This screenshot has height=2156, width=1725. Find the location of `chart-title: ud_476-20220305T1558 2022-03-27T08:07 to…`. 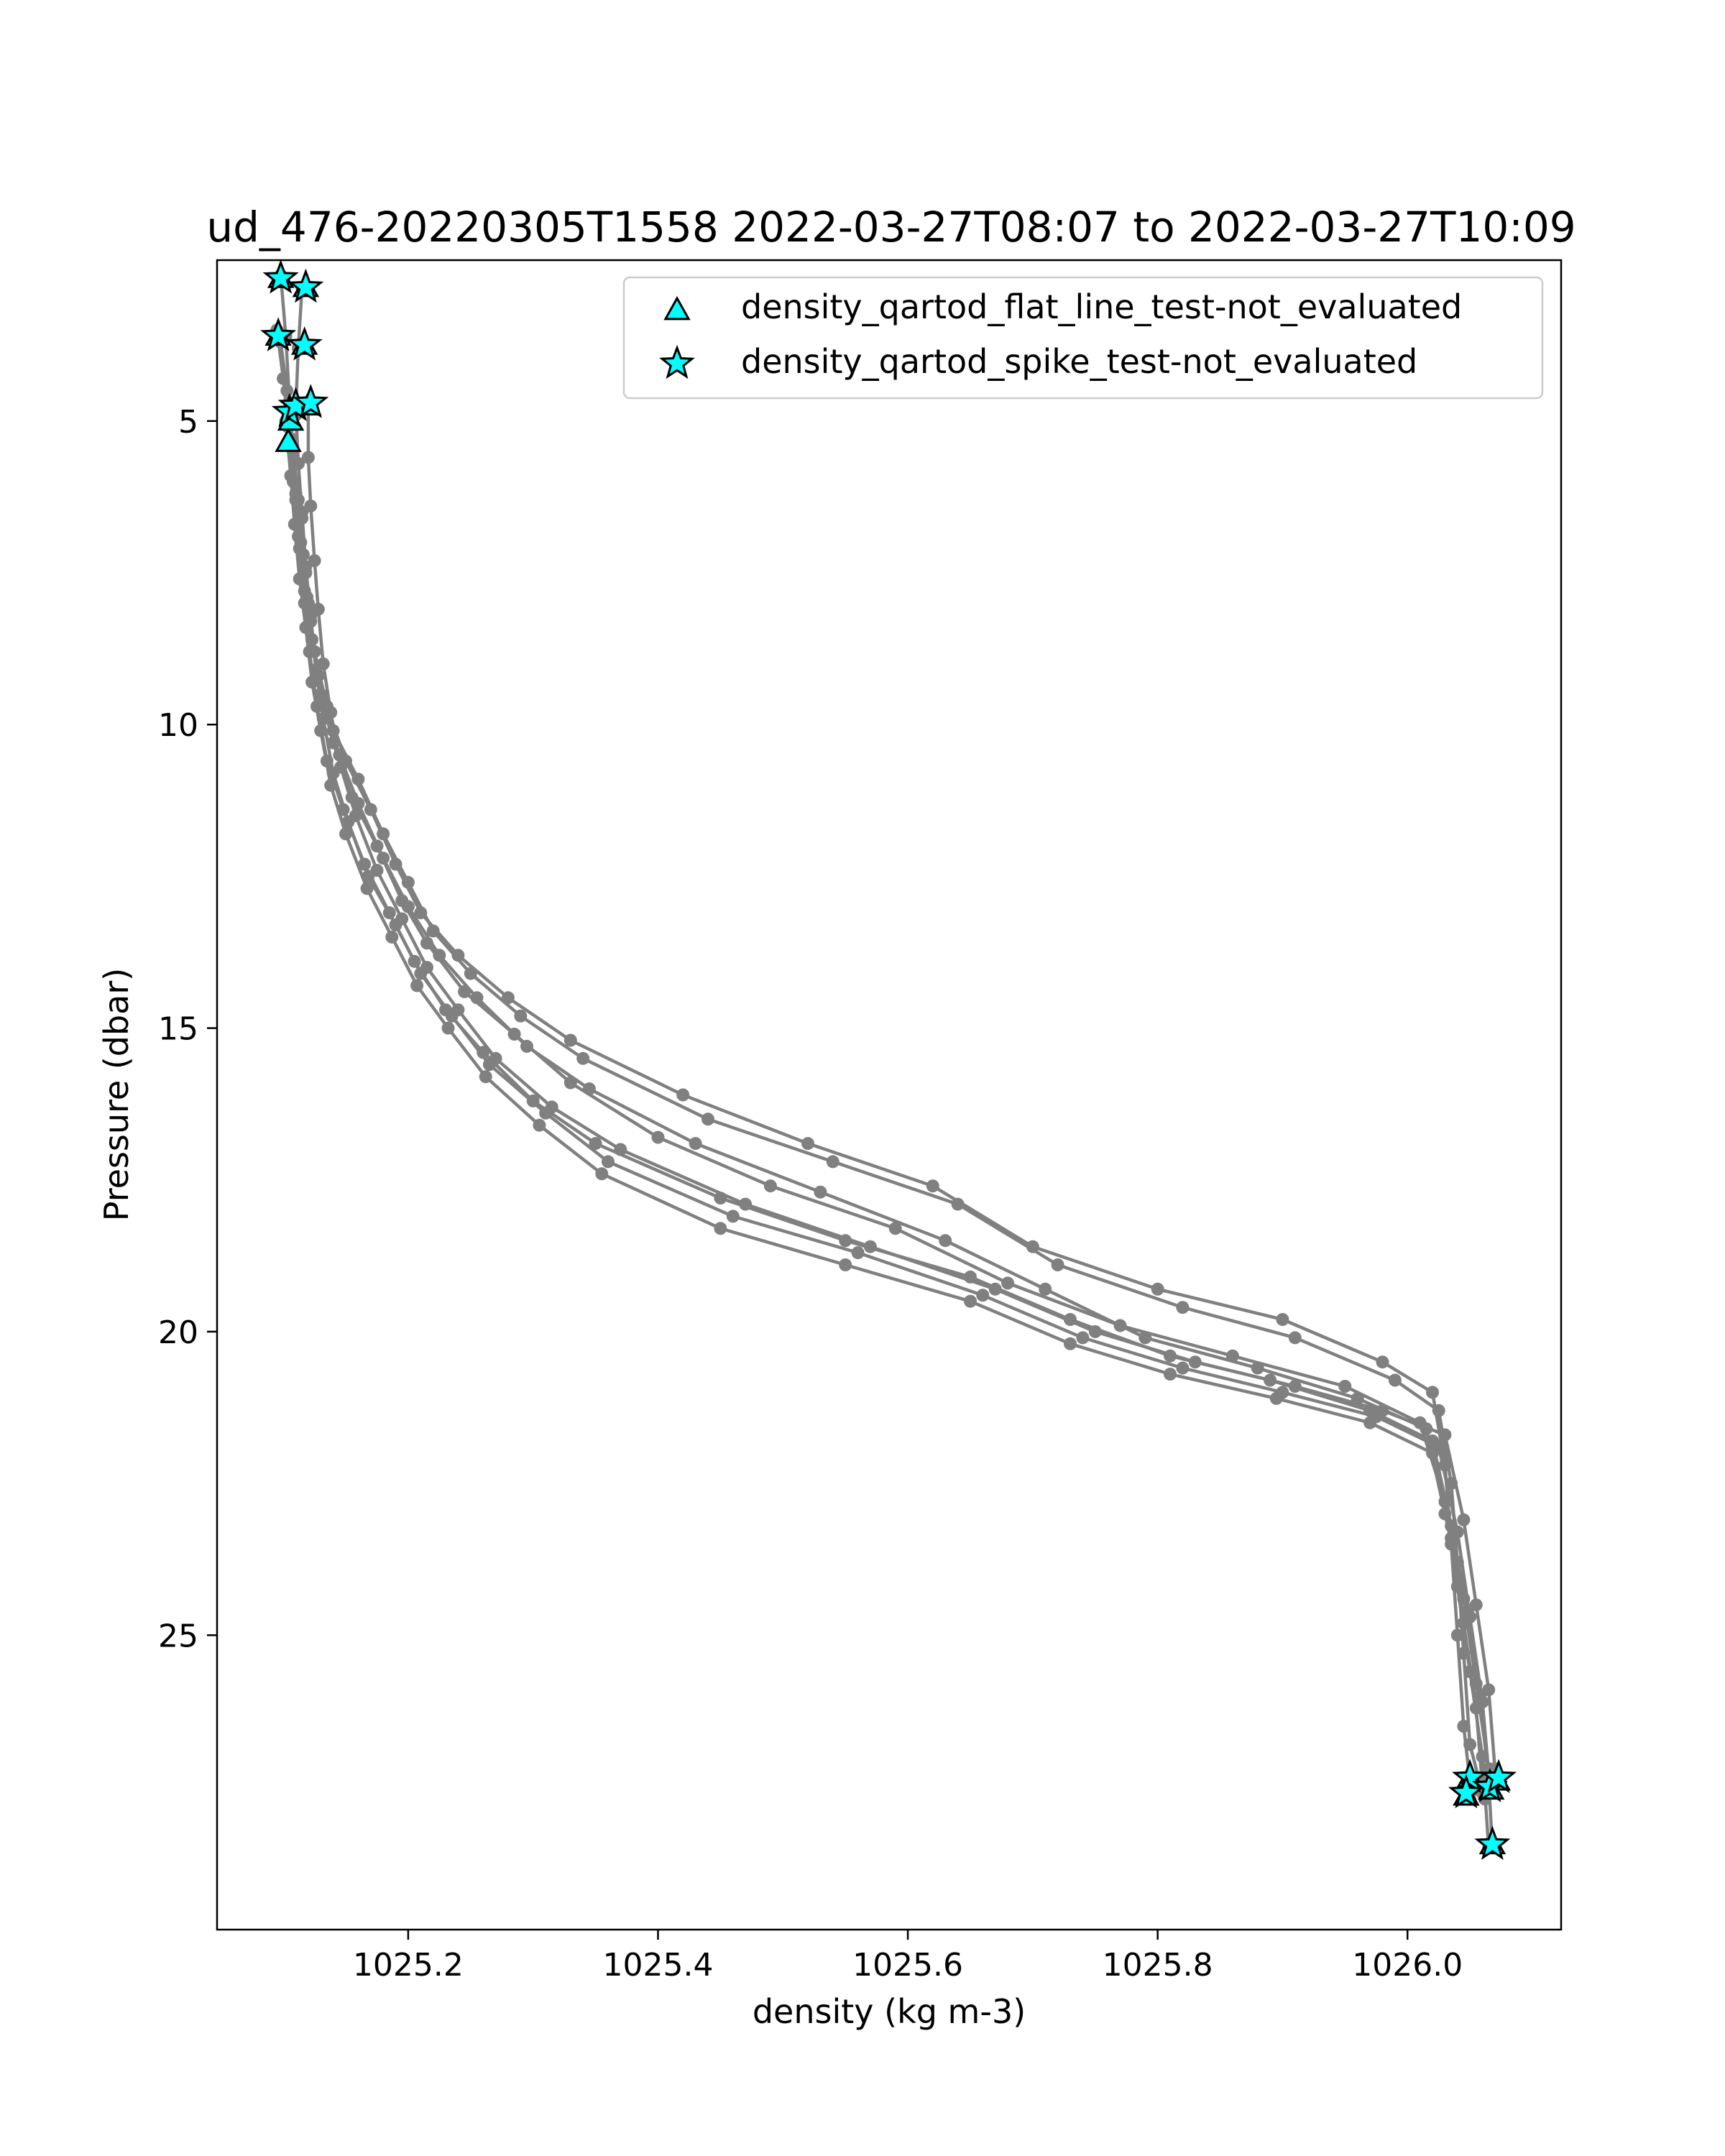

chart-title: ud_476-20220305T1558 2022-03-27T08:07 to… is located at coordinates (891, 228).